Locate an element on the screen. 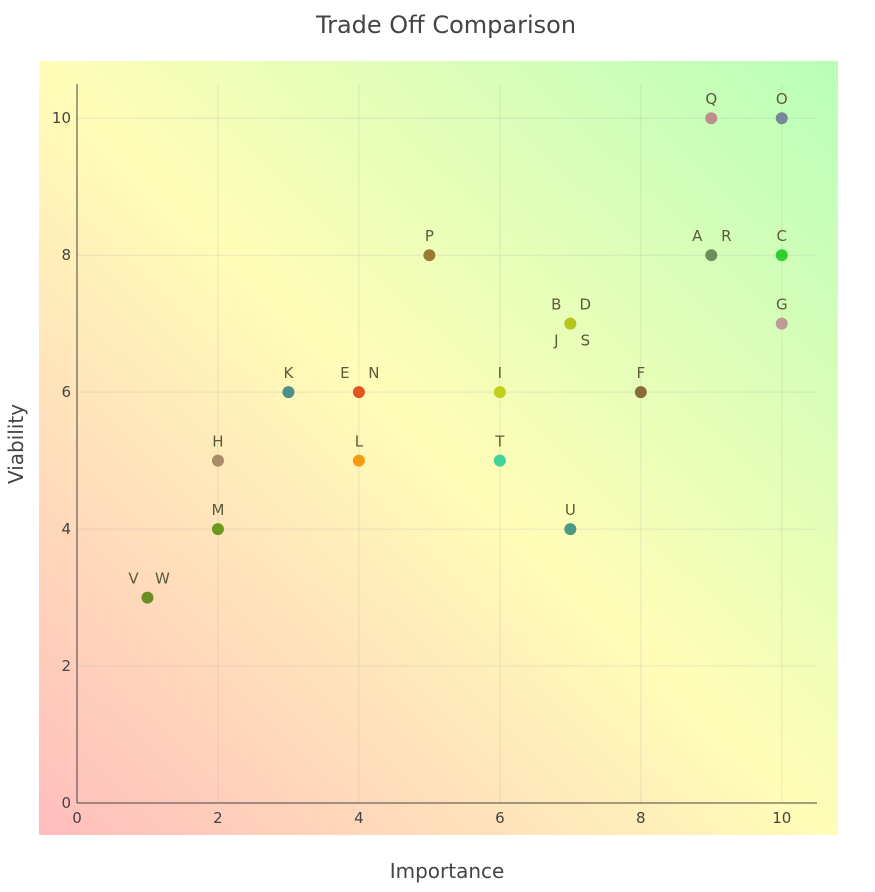 The image size is (875, 892). y-tick-label: 4 is located at coordinates (66, 529).